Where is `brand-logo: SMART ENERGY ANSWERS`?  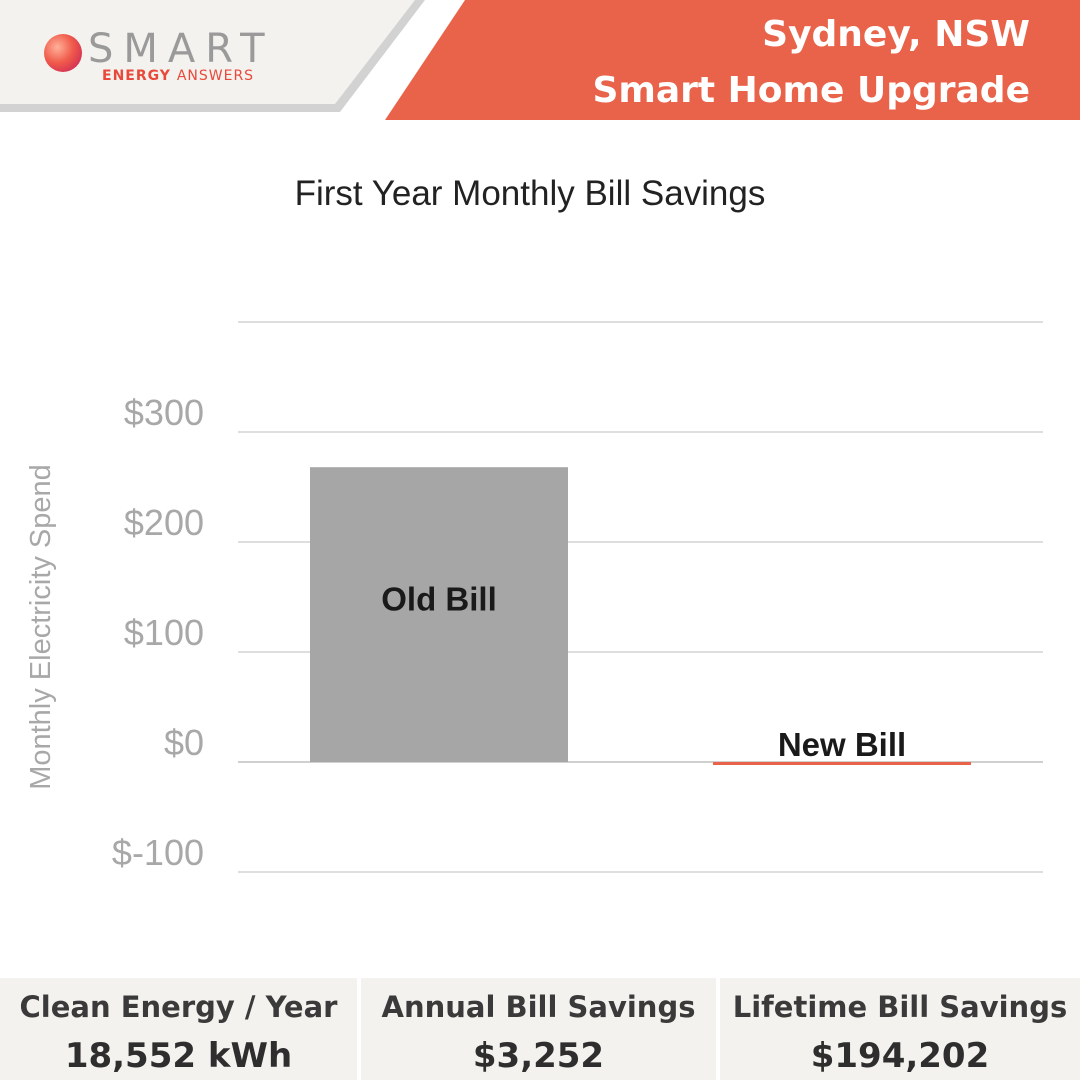
brand-logo: SMART ENERGY ANSWERS is located at coordinates (179, 59).